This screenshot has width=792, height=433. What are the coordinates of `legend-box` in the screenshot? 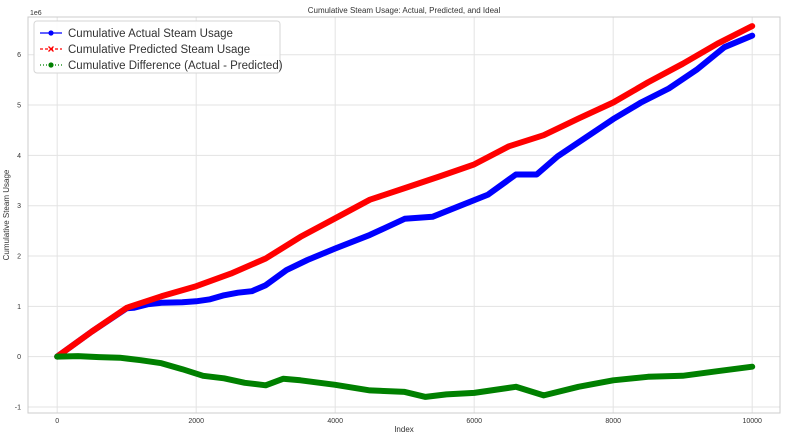 It's located at (157, 47).